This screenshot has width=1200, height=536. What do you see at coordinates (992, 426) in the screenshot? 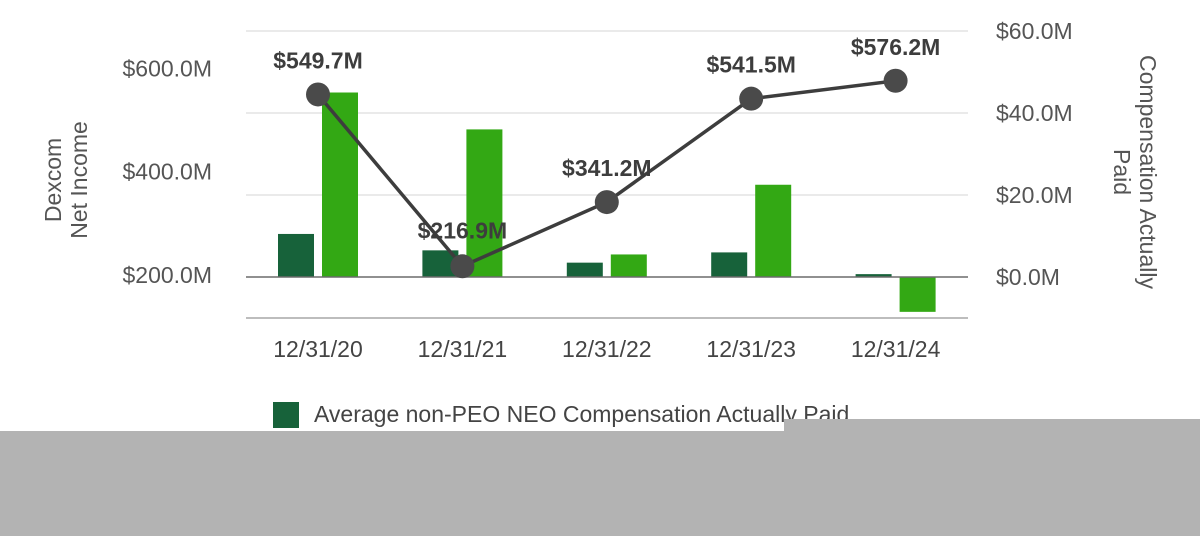
I see `gray-overlay-notch` at bounding box center [992, 426].